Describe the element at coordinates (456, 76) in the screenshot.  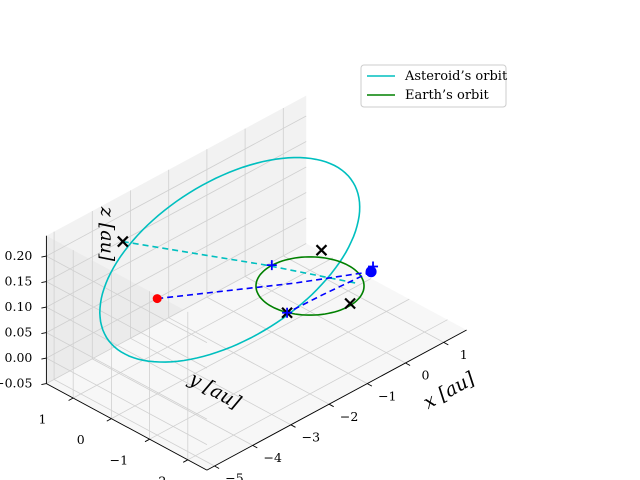
I see `legend-label-asteroid: Asteroid’s orbit` at that location.